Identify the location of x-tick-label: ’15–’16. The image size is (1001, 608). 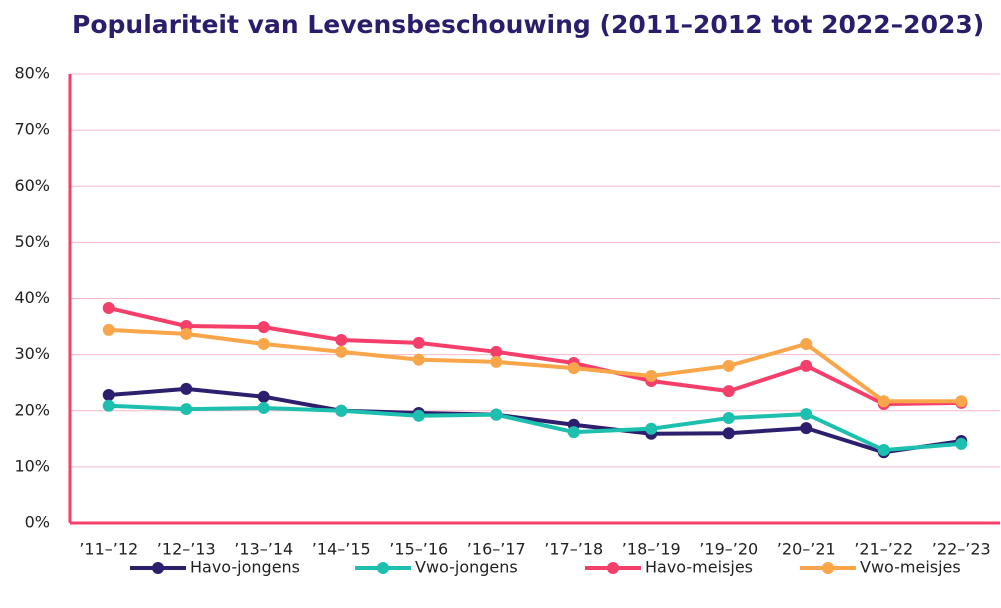
(418, 549).